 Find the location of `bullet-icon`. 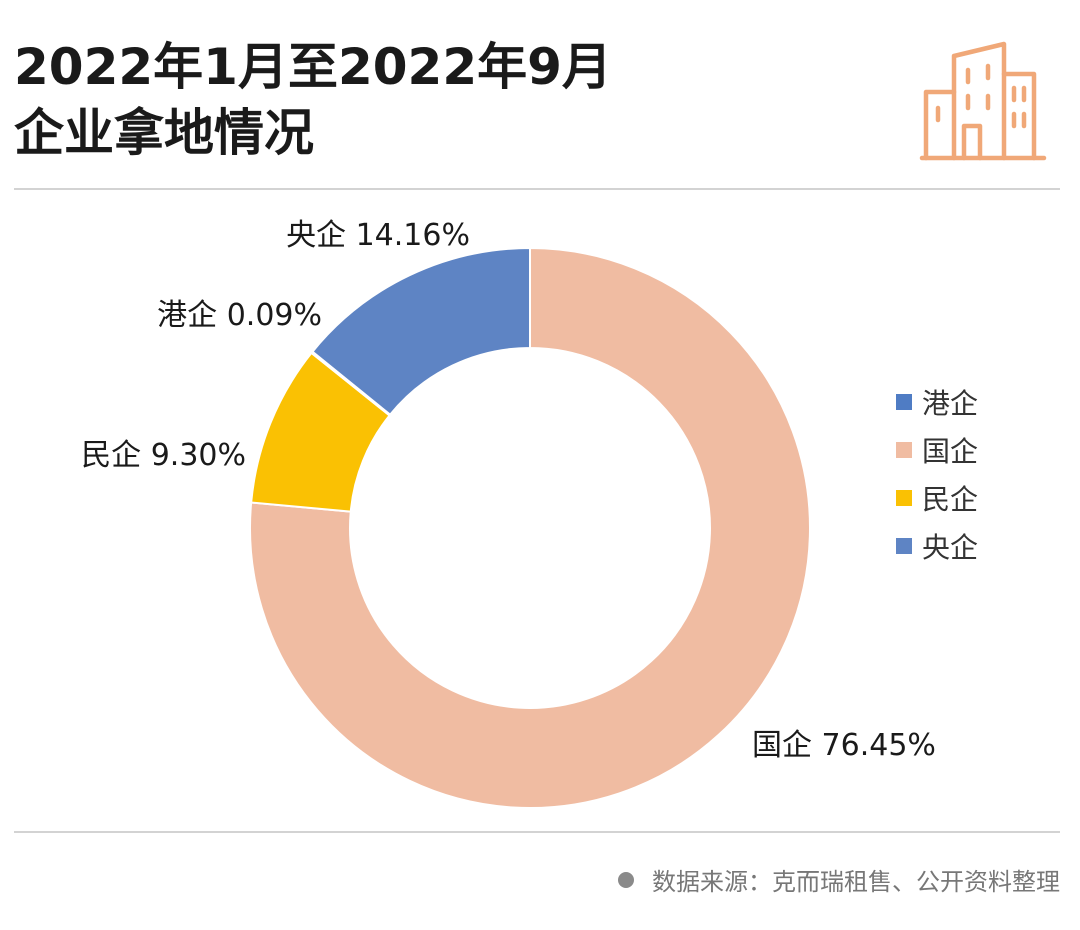

bullet-icon is located at coordinates (626, 879).